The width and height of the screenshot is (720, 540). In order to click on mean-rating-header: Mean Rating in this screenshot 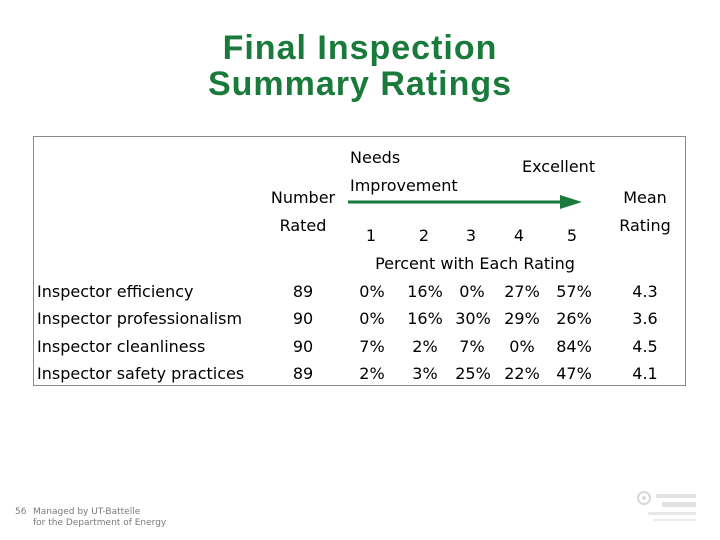, I will do `click(645, 212)`.